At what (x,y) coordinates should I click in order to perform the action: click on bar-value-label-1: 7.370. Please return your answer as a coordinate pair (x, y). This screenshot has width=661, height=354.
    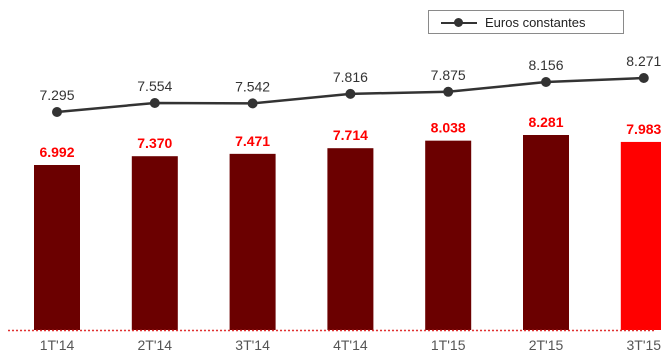
    Looking at the image, I should click on (154, 143).